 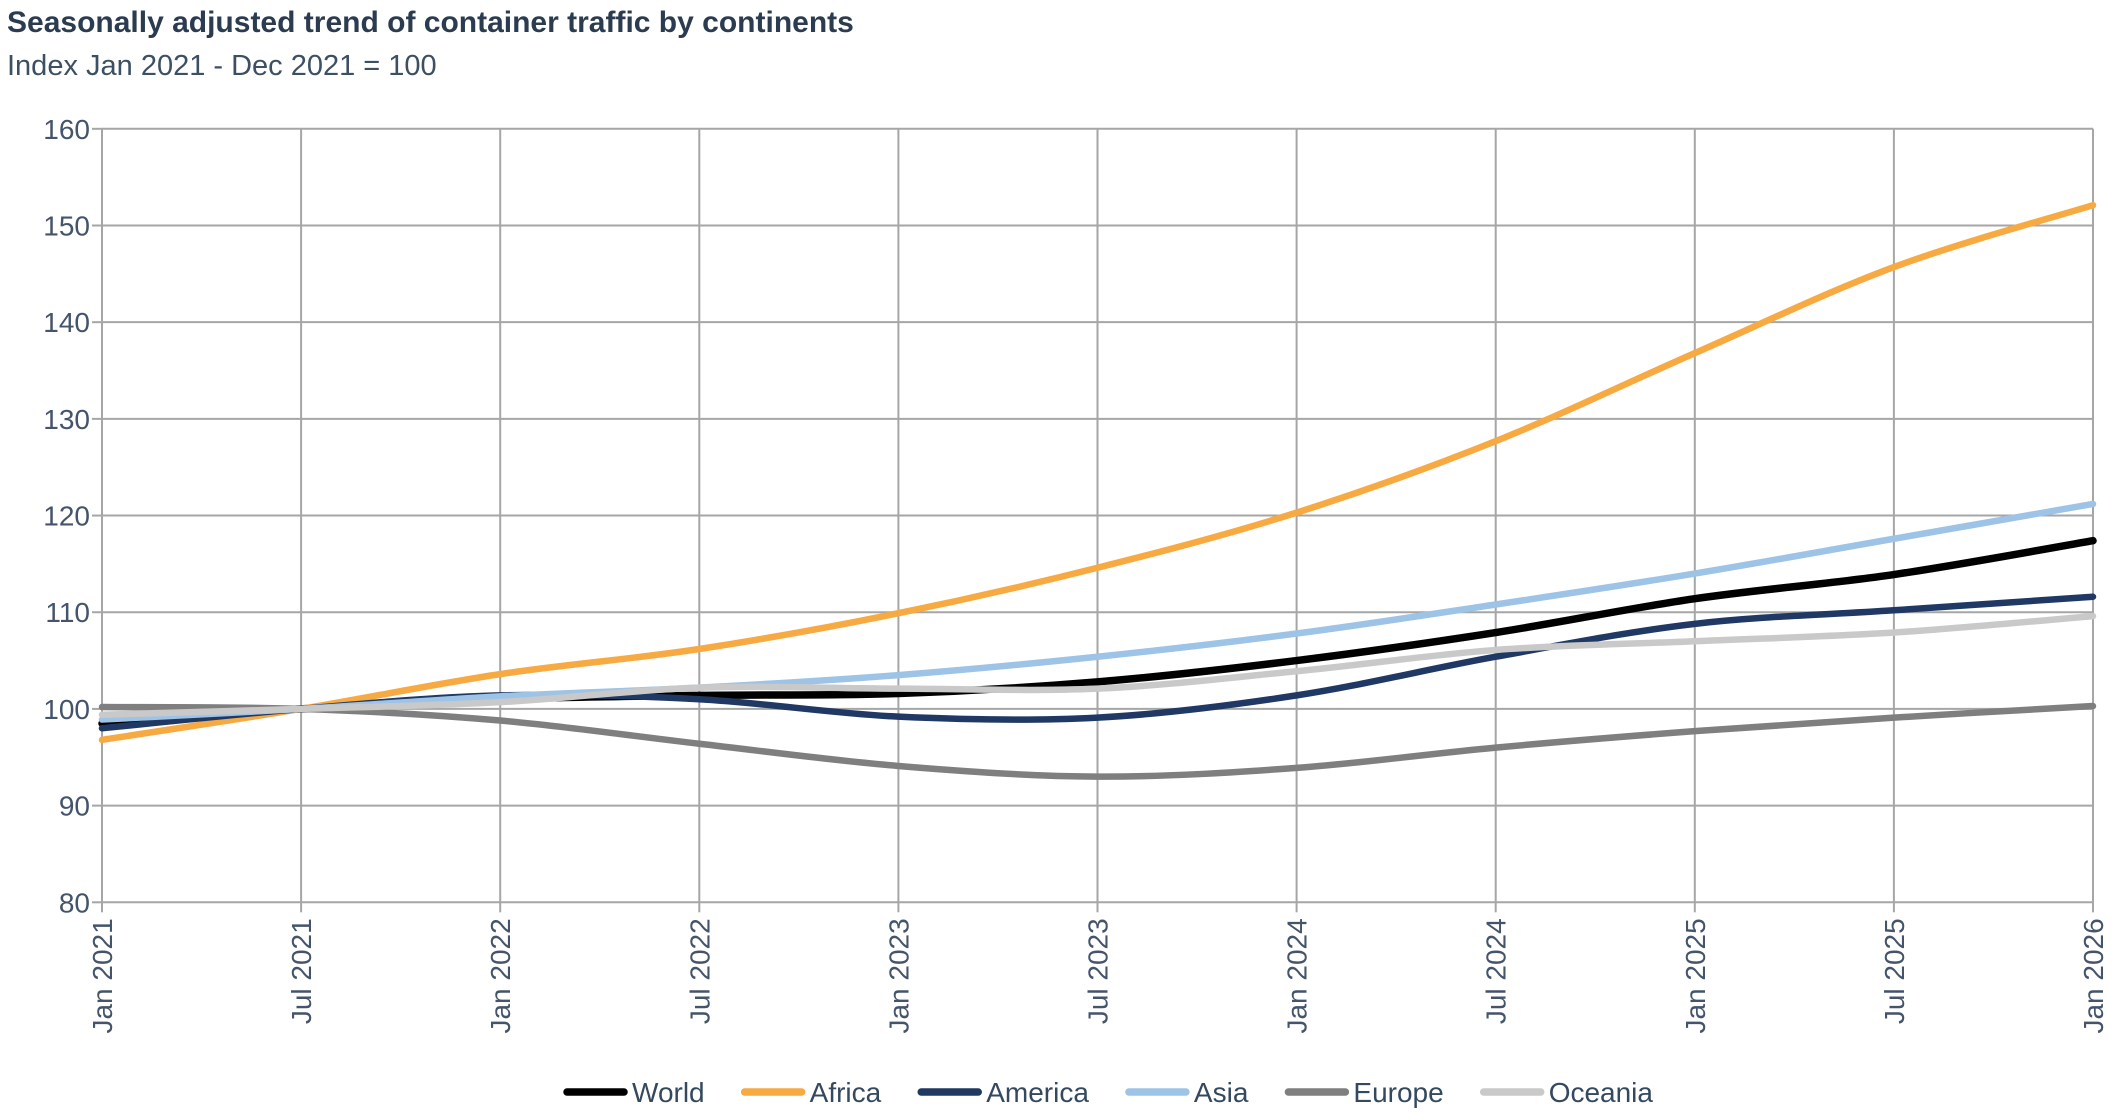 I want to click on legend-label: Europe, so click(x=1398, y=1092).